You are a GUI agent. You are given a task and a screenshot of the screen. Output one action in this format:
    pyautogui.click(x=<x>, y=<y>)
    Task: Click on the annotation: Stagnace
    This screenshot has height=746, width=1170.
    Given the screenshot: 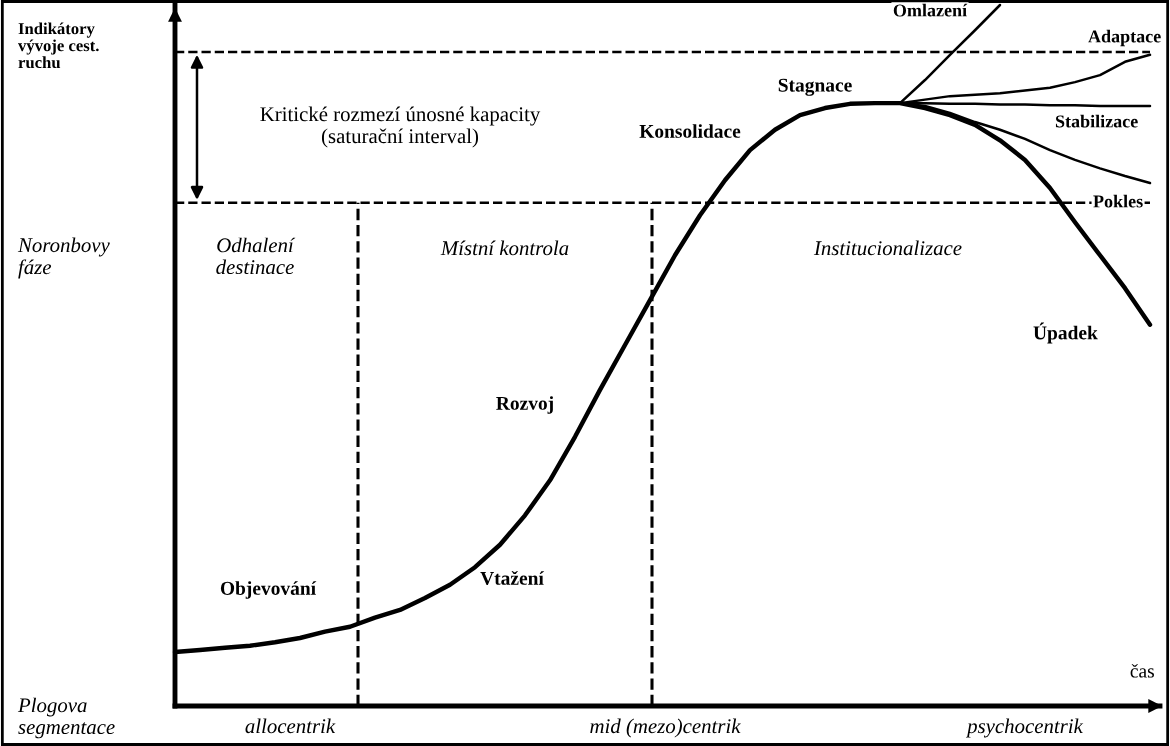 What is the action you would take?
    pyautogui.click(x=815, y=87)
    